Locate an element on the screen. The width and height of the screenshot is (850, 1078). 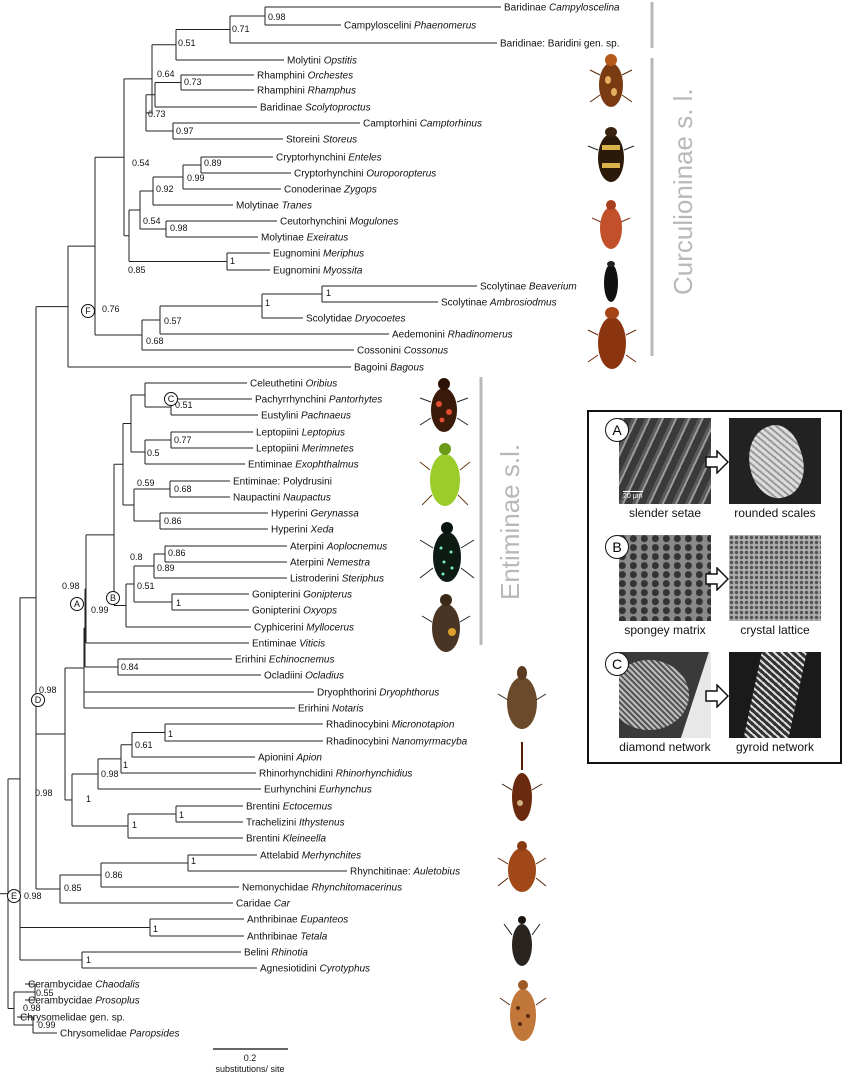
taxon-group: Ceutorhynchini is located at coordinates (314, 222).